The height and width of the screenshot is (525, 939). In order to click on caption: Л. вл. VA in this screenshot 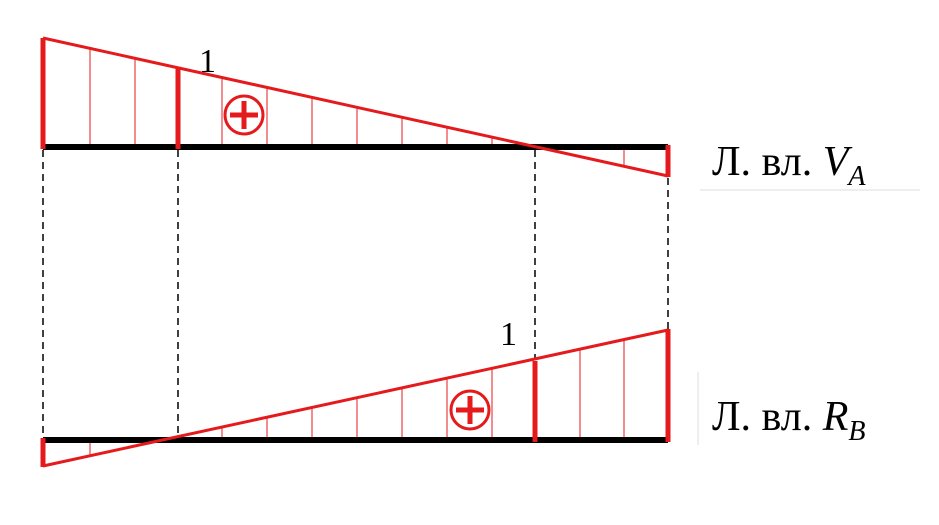, I will do `click(789, 165)`.